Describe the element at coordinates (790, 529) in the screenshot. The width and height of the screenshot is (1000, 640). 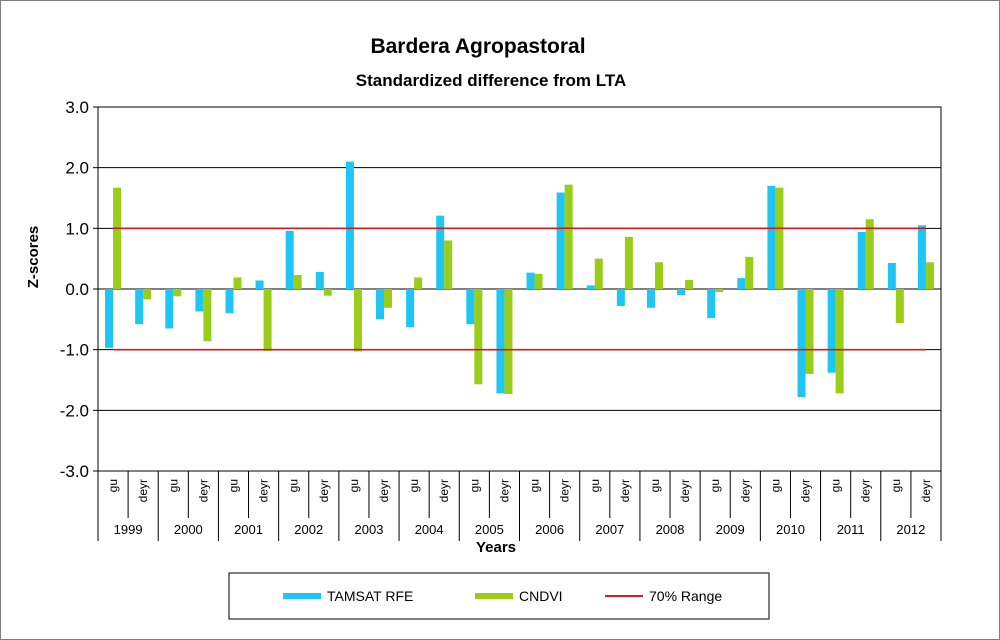
I see `year-label: 2010` at that location.